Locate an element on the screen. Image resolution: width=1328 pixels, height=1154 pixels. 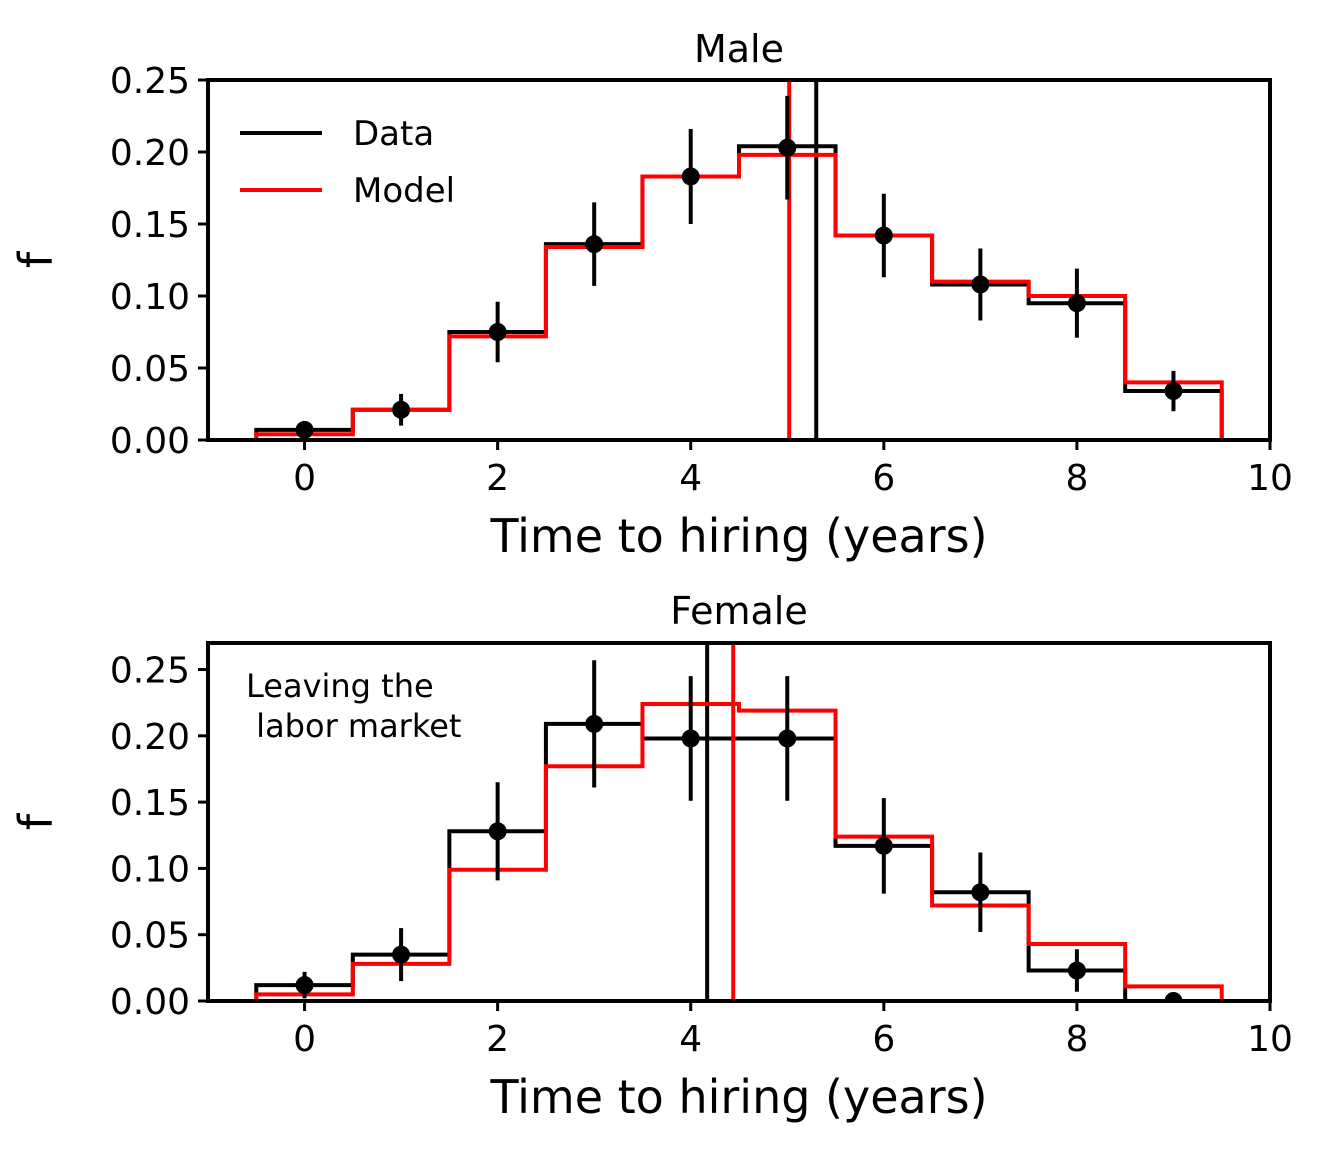
model-legend-label: Model is located at coordinates (404, 191).